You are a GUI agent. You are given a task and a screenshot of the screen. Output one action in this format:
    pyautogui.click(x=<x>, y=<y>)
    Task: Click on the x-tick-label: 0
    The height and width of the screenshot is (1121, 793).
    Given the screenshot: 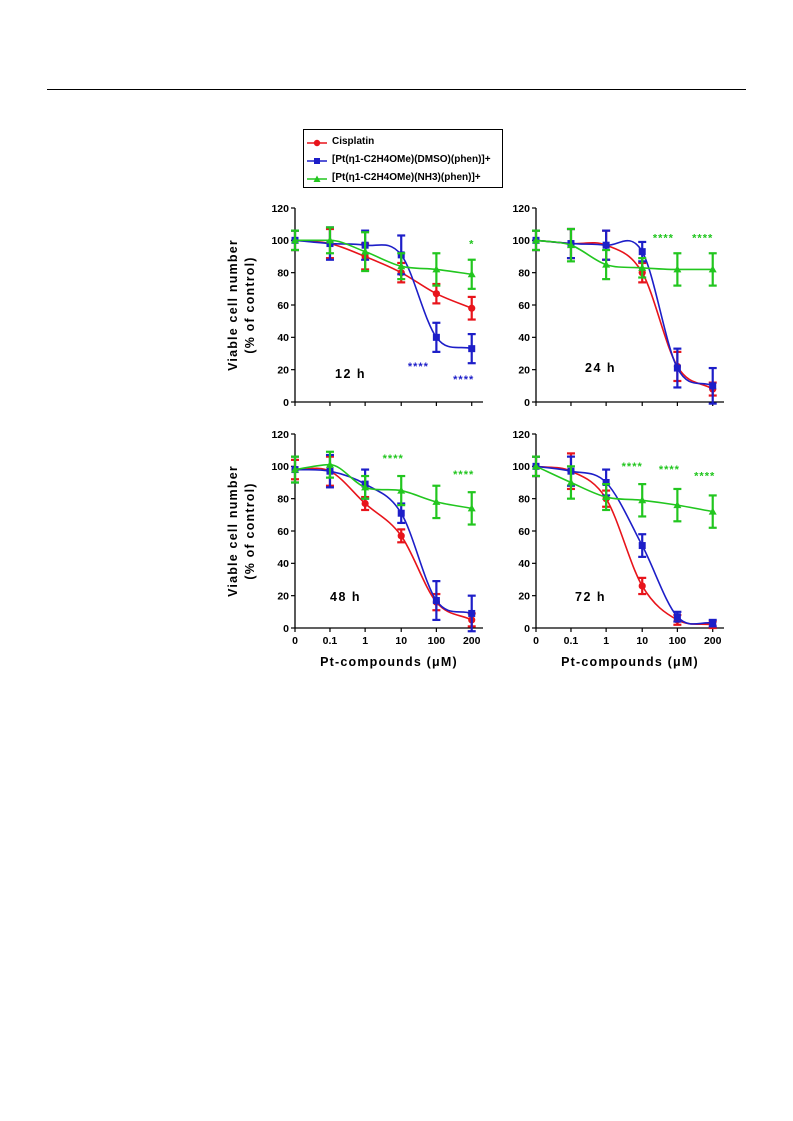 What is the action you would take?
    pyautogui.click(x=295, y=641)
    